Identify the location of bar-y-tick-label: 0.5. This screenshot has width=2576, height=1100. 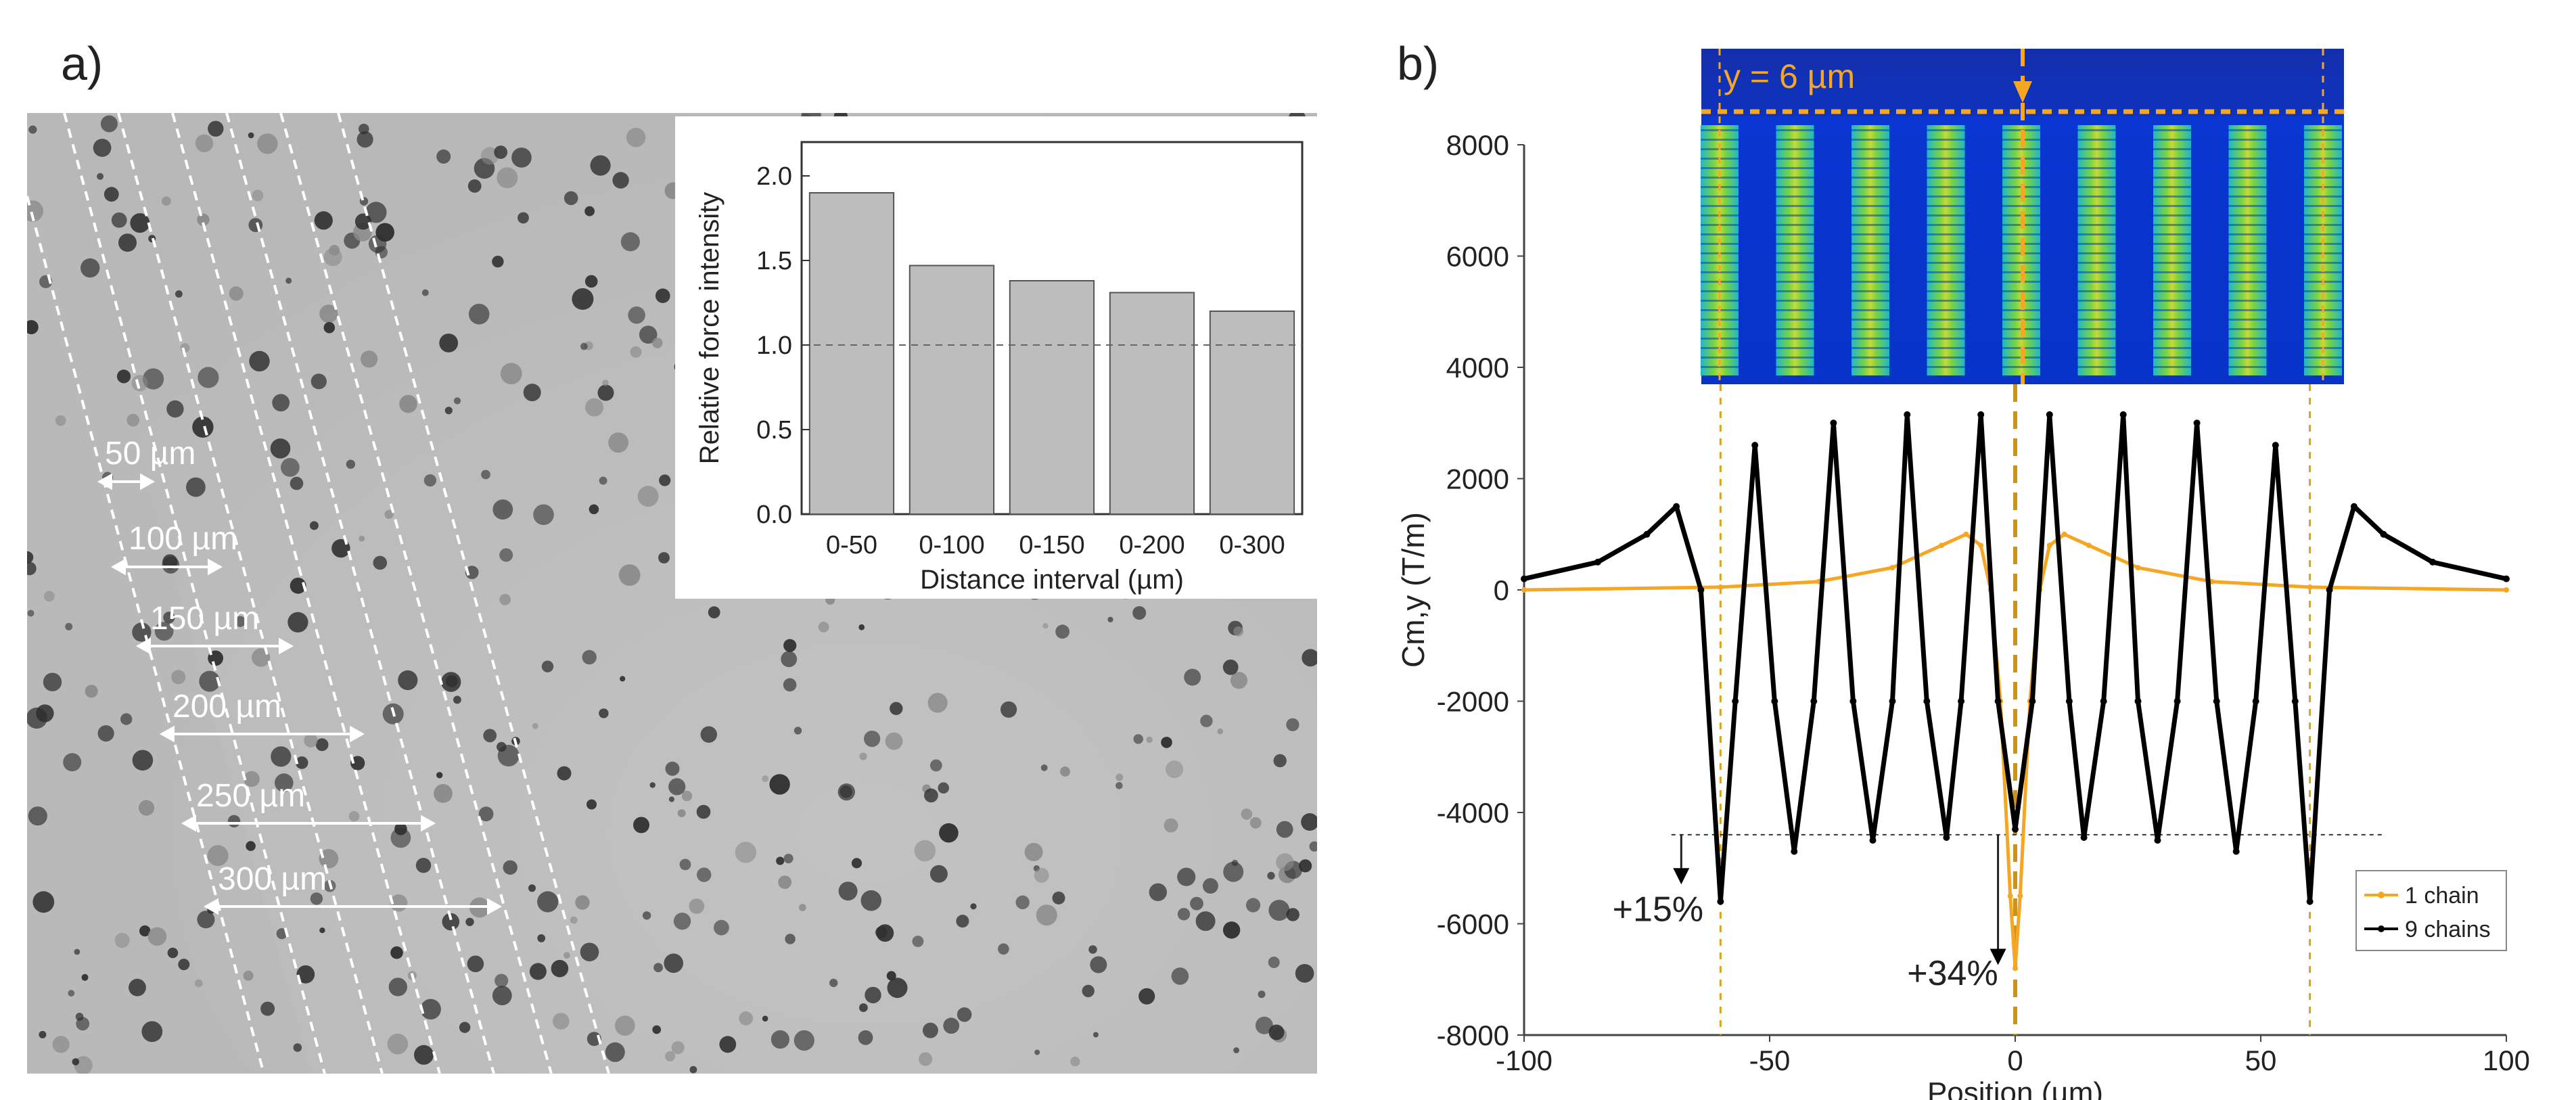
(774, 430).